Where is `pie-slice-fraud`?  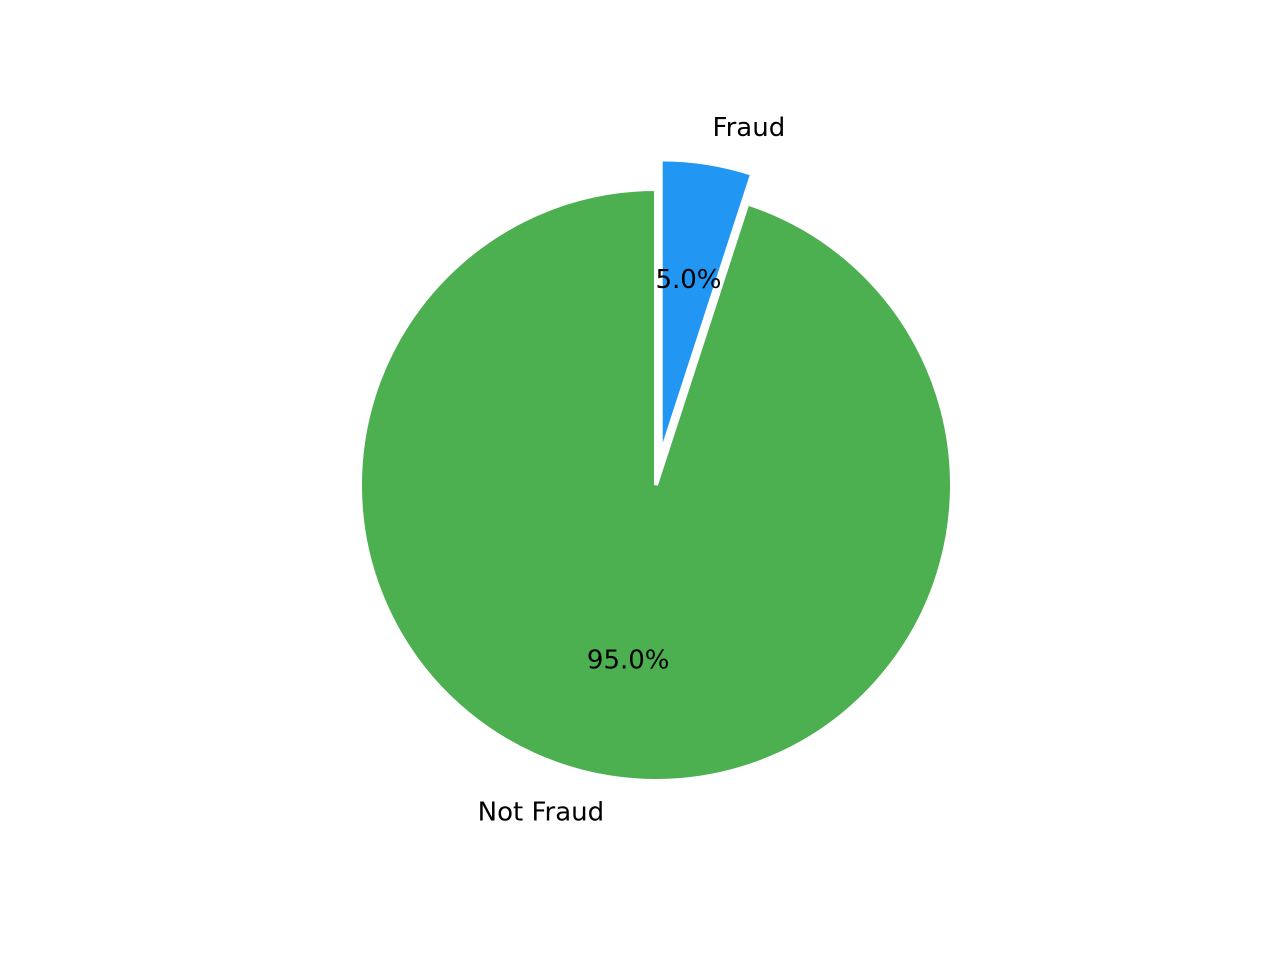
pie-slice-fraud is located at coordinates (706, 306).